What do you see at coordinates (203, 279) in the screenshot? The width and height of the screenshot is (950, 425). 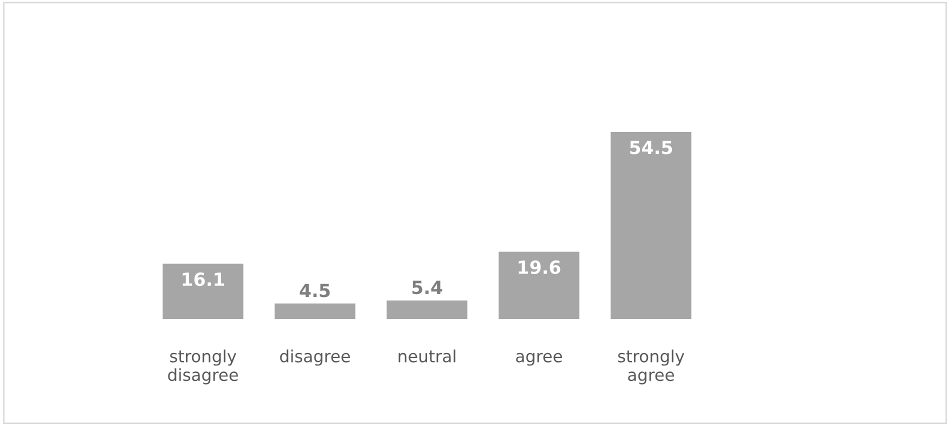 I see `data-label: 16.1` at bounding box center [203, 279].